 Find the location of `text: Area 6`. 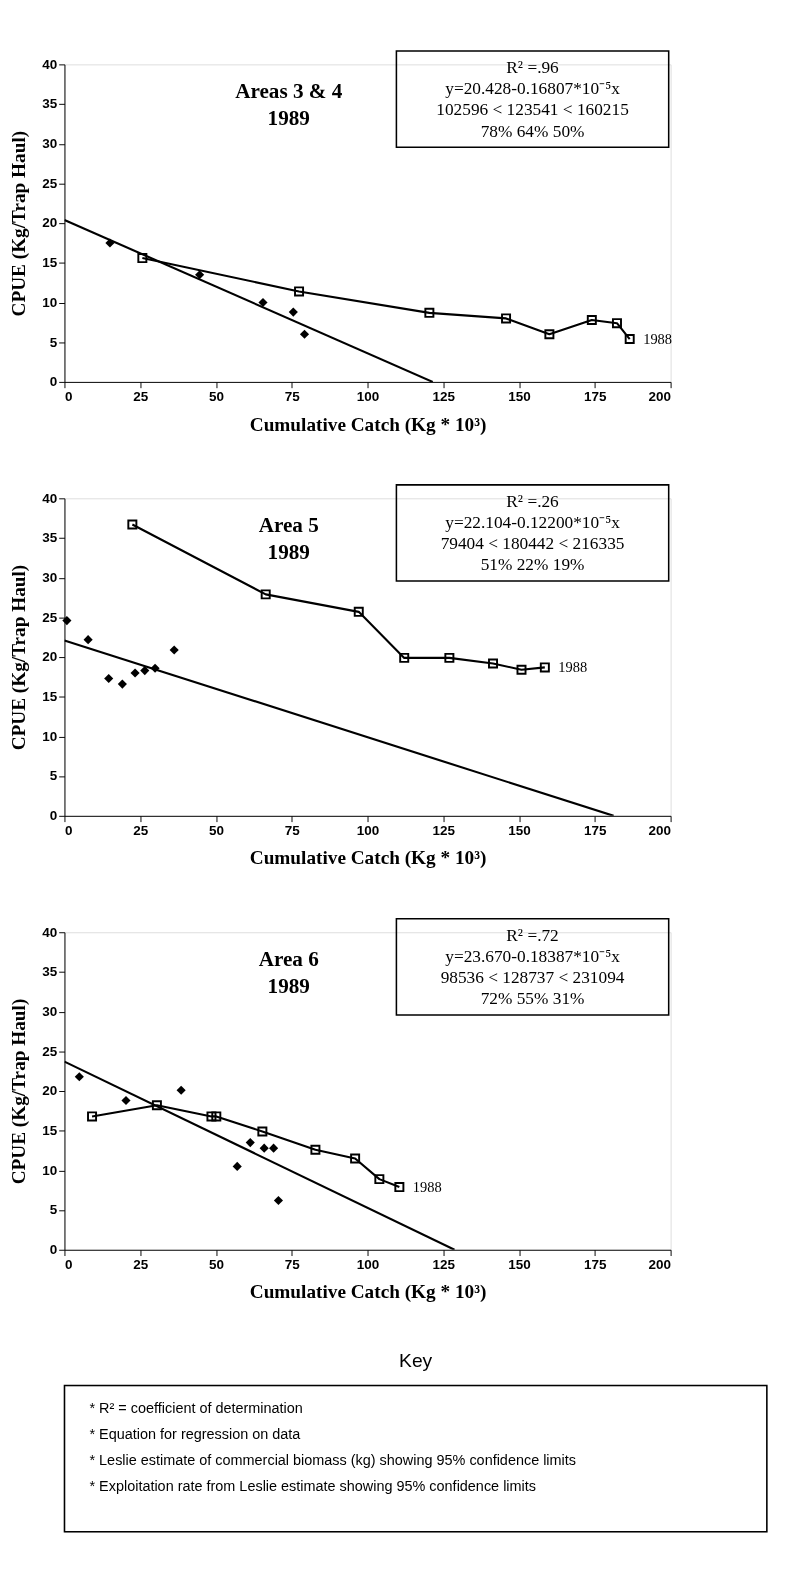

text: Area 6 is located at coordinates (288, 958).